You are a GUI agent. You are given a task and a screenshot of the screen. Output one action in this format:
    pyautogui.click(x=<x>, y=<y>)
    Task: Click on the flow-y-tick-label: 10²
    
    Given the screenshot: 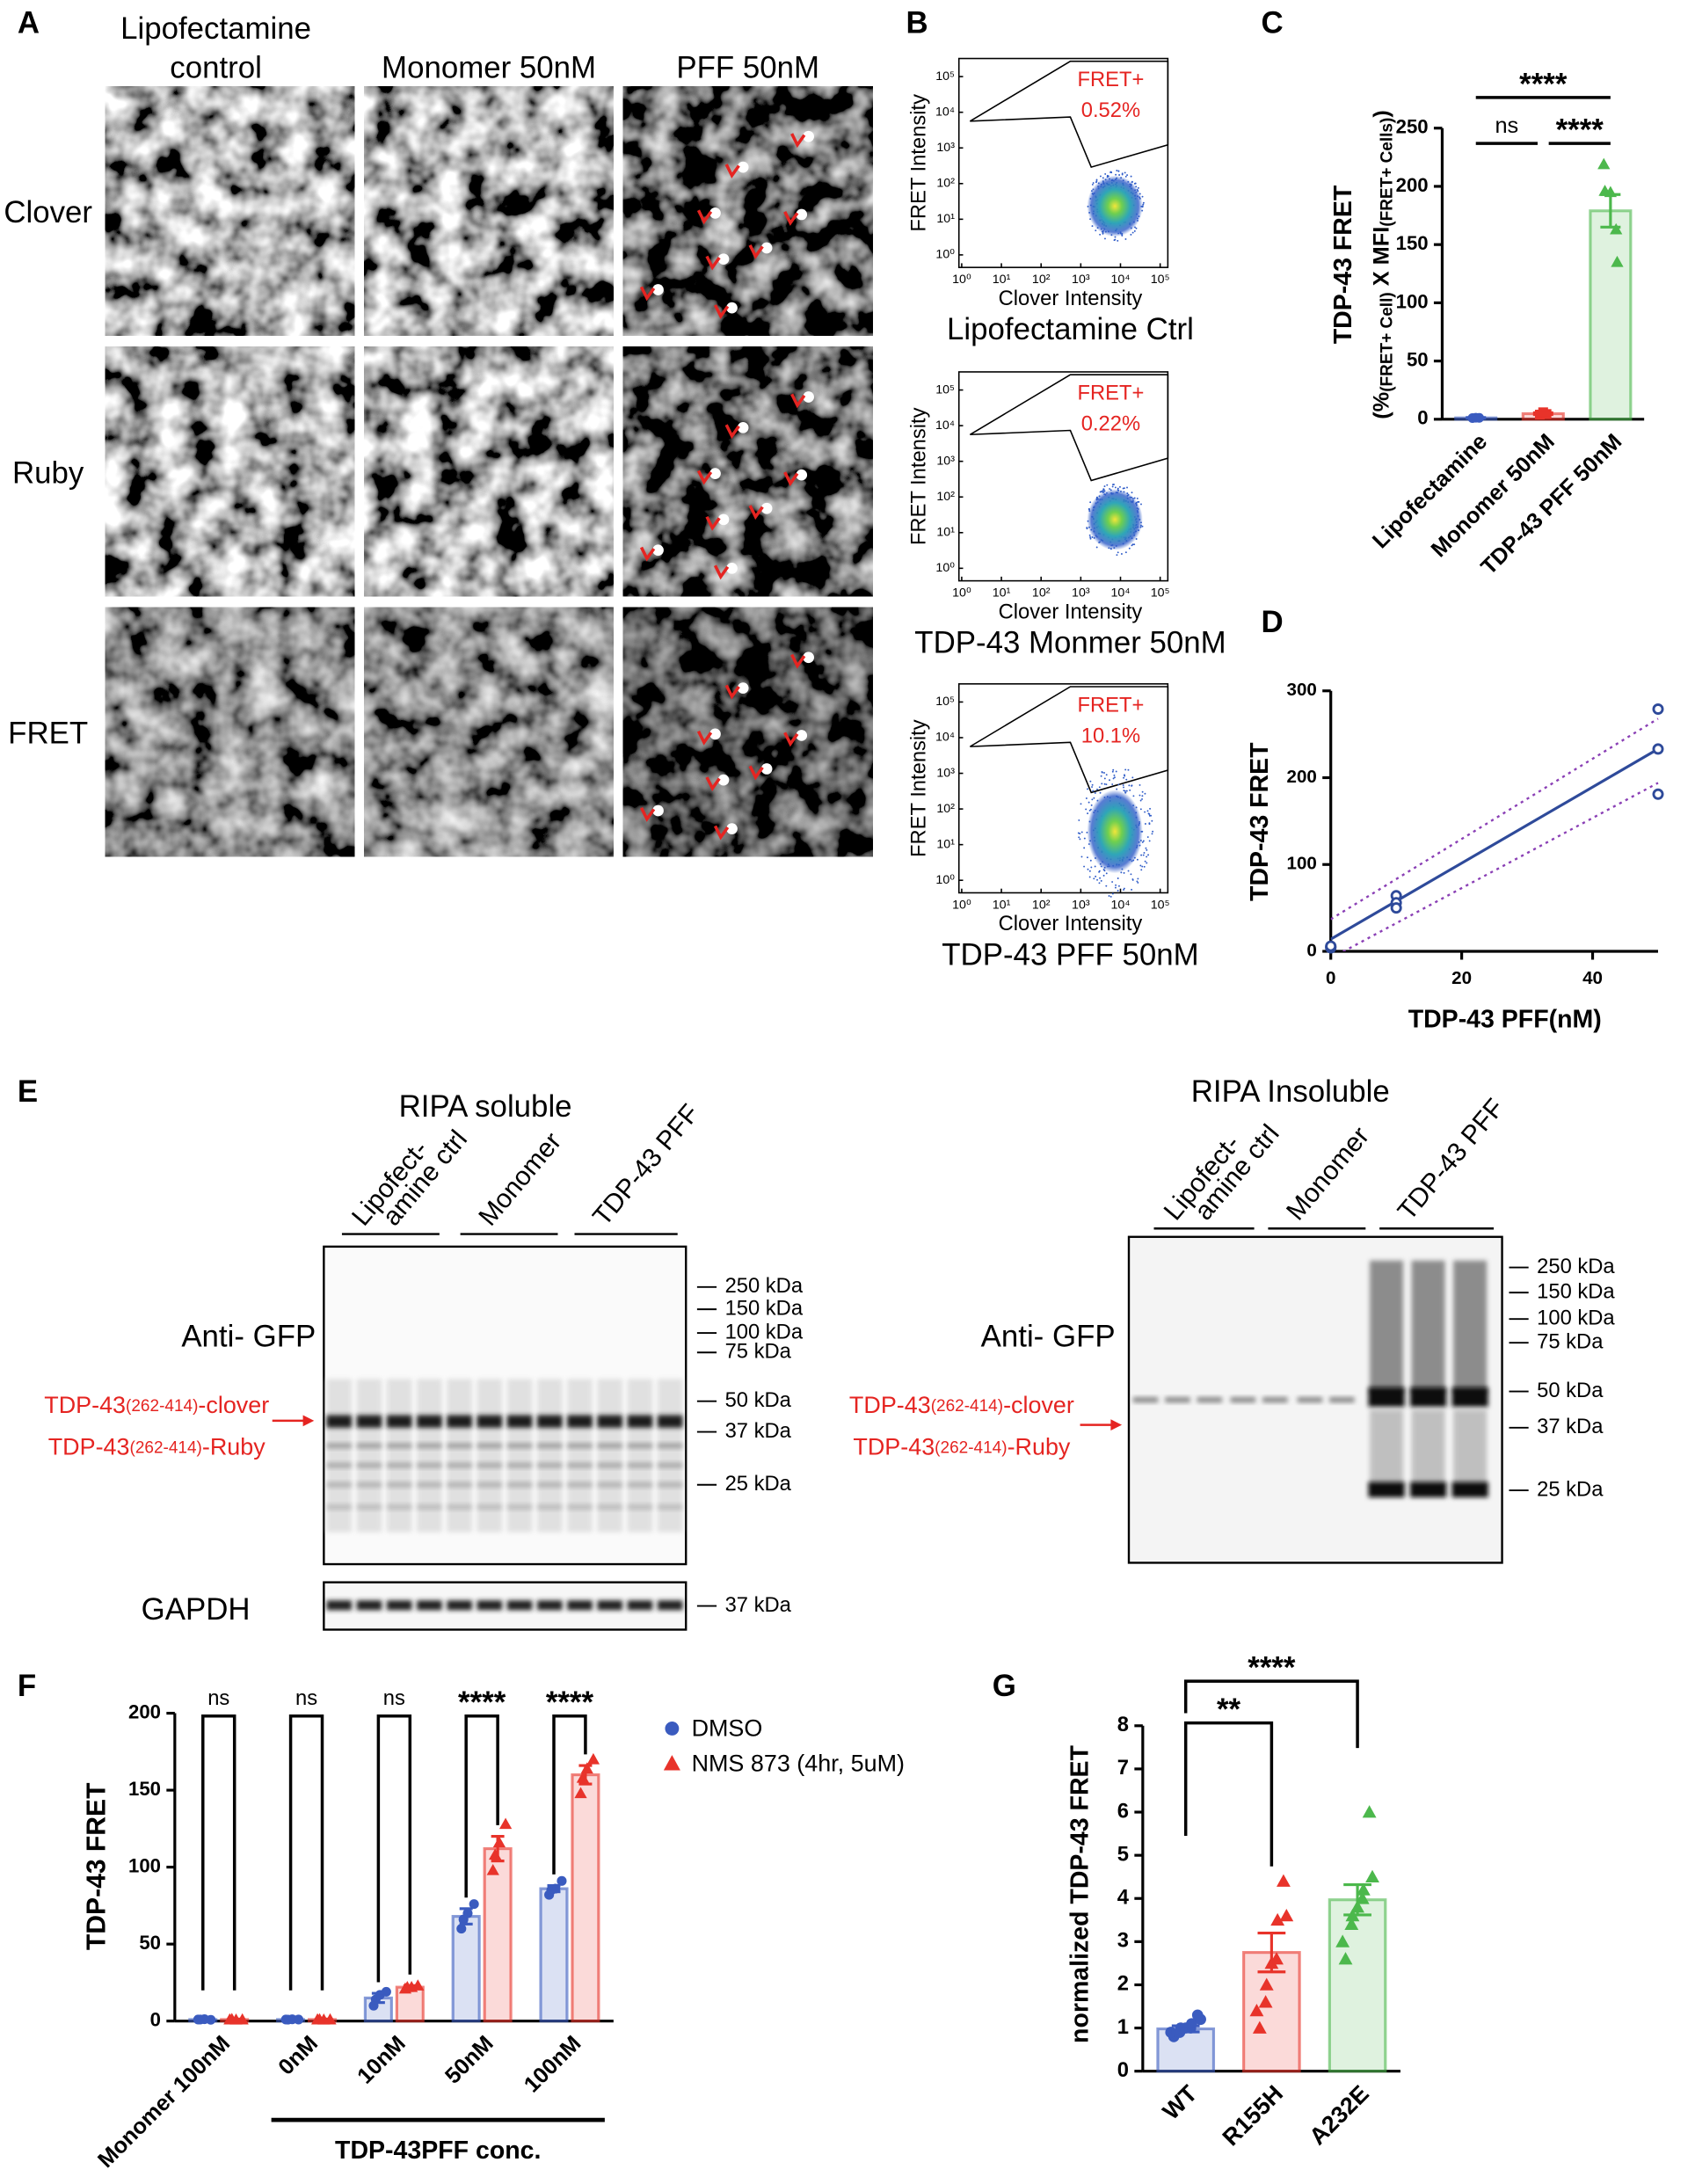 What is the action you would take?
    pyautogui.click(x=946, y=809)
    